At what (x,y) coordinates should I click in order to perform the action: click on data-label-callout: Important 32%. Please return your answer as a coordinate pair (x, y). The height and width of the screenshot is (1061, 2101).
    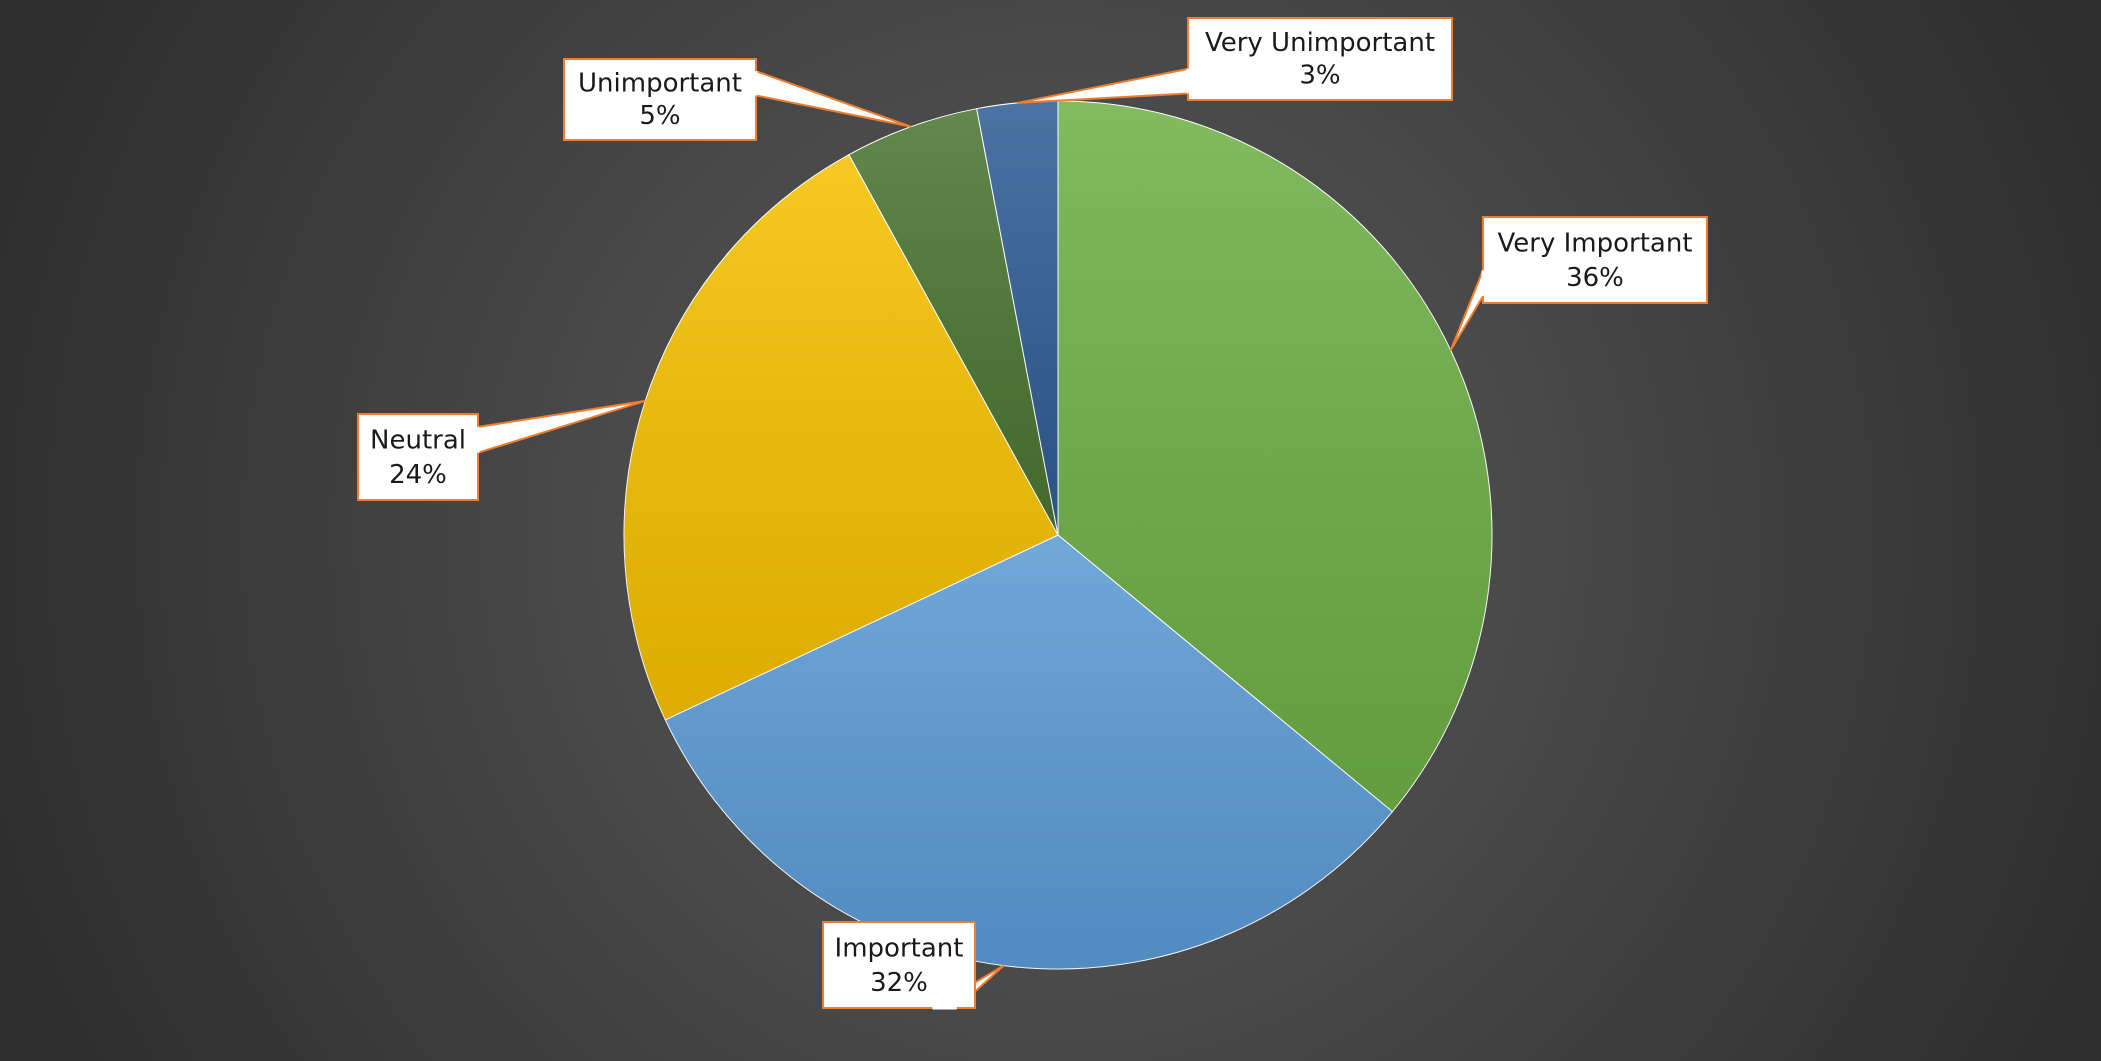
    Looking at the image, I should click on (913, 965).